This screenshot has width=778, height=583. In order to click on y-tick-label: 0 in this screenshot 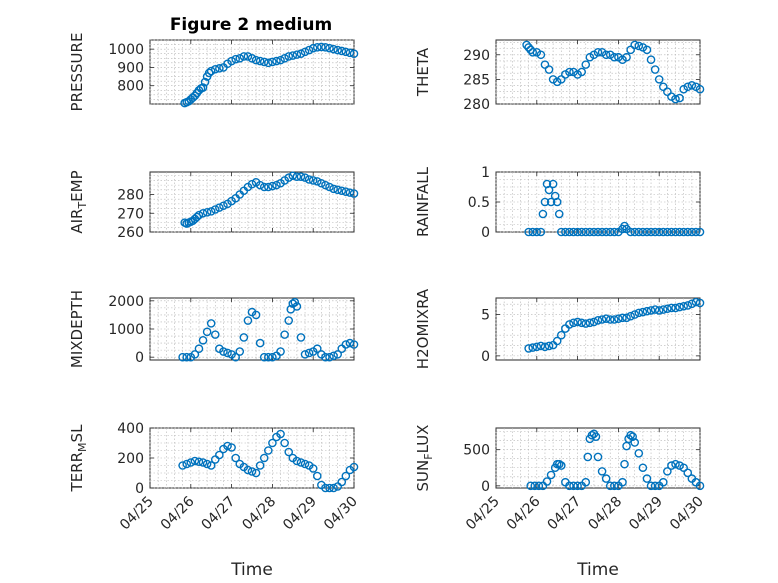, I will do `click(485, 233)`.